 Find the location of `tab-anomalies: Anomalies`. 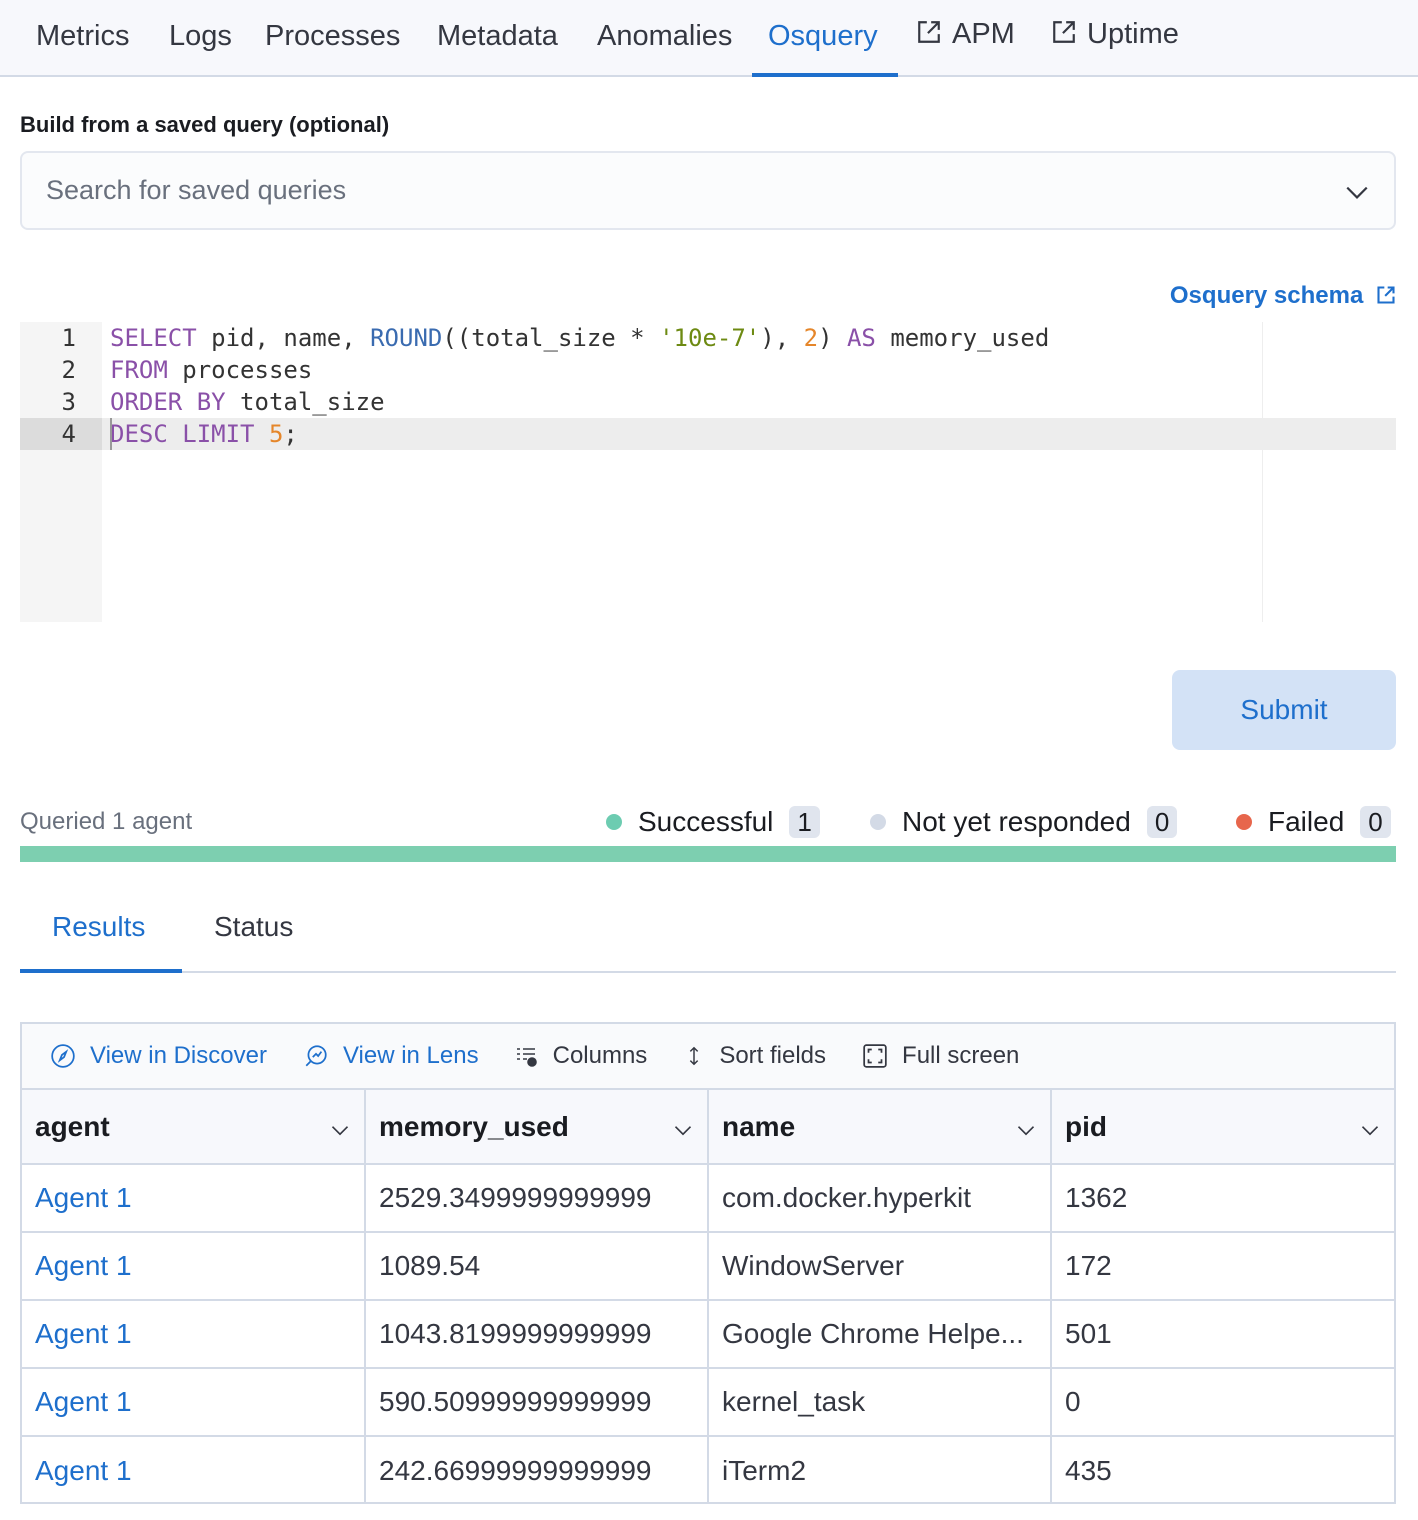

tab-anomalies: Anomalies is located at coordinates (665, 36).